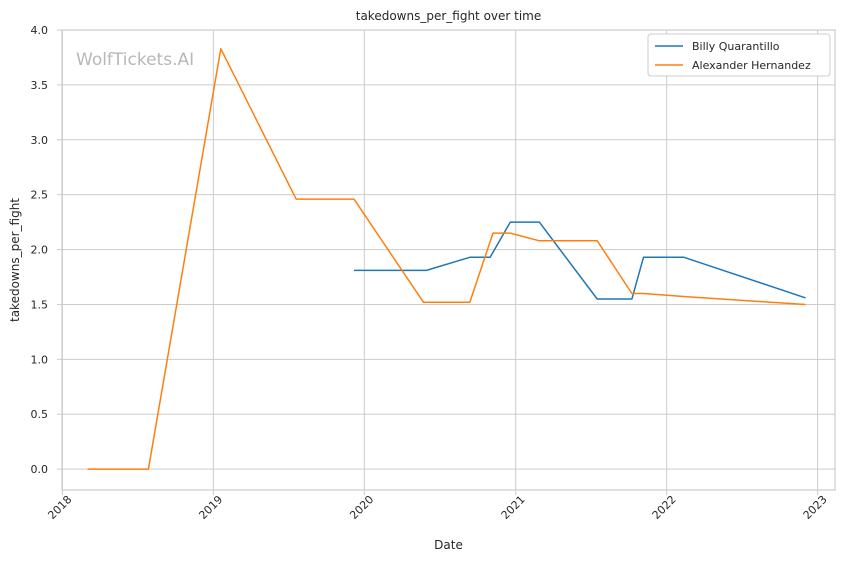 This screenshot has height=561, width=844. I want to click on y-tick-label: 3.5, so click(40, 85).